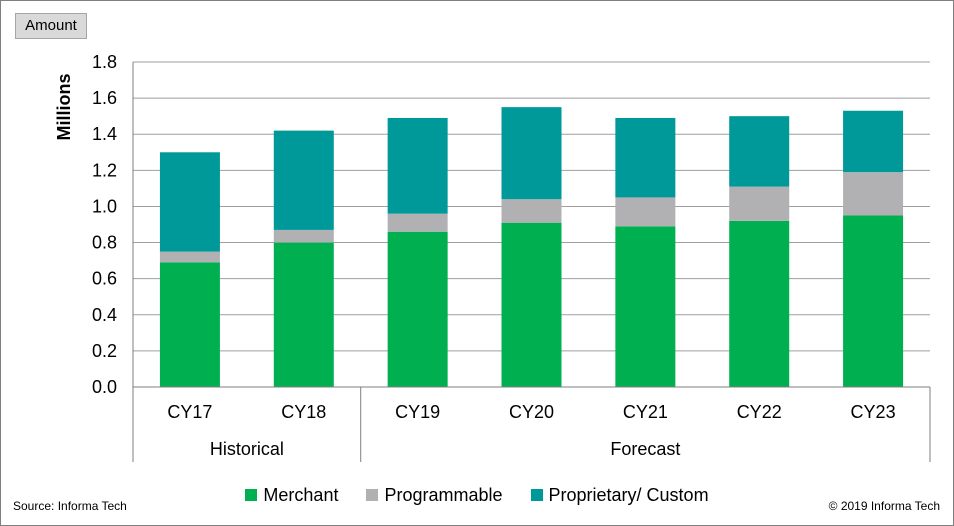 Image resolution: width=954 pixels, height=526 pixels. Describe the element at coordinates (70, 506) in the screenshot. I see `source-note: Source: Informa Tech` at that location.